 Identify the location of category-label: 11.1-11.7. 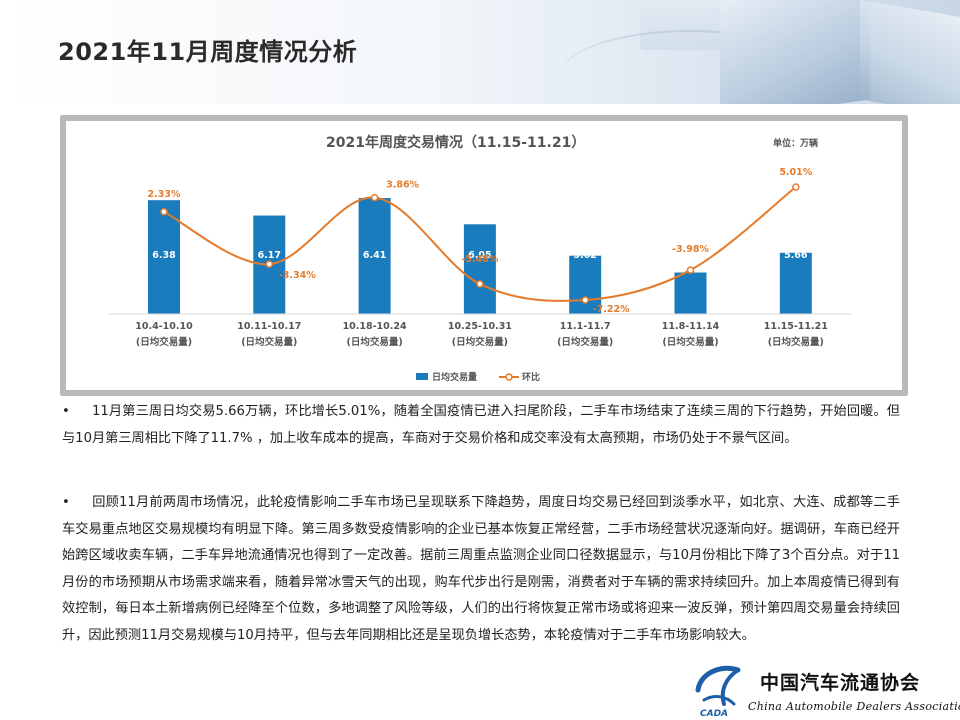
(585, 326).